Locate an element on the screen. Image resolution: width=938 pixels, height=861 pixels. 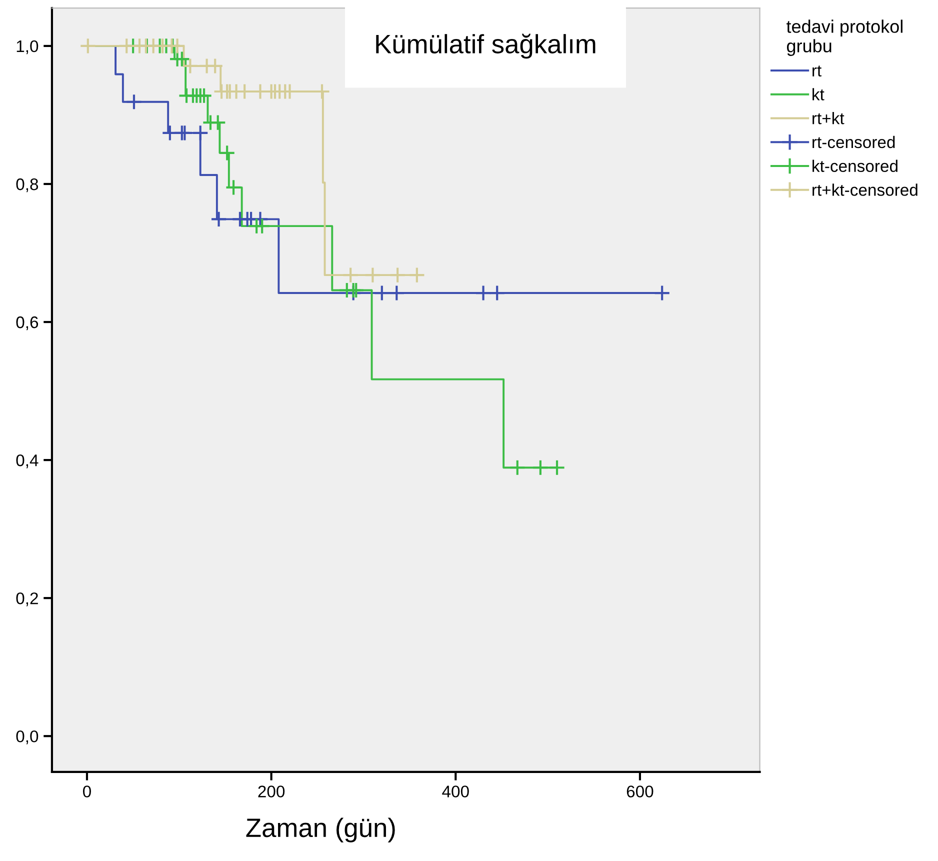
y-tick-label: 0,6 is located at coordinates (27, 323).